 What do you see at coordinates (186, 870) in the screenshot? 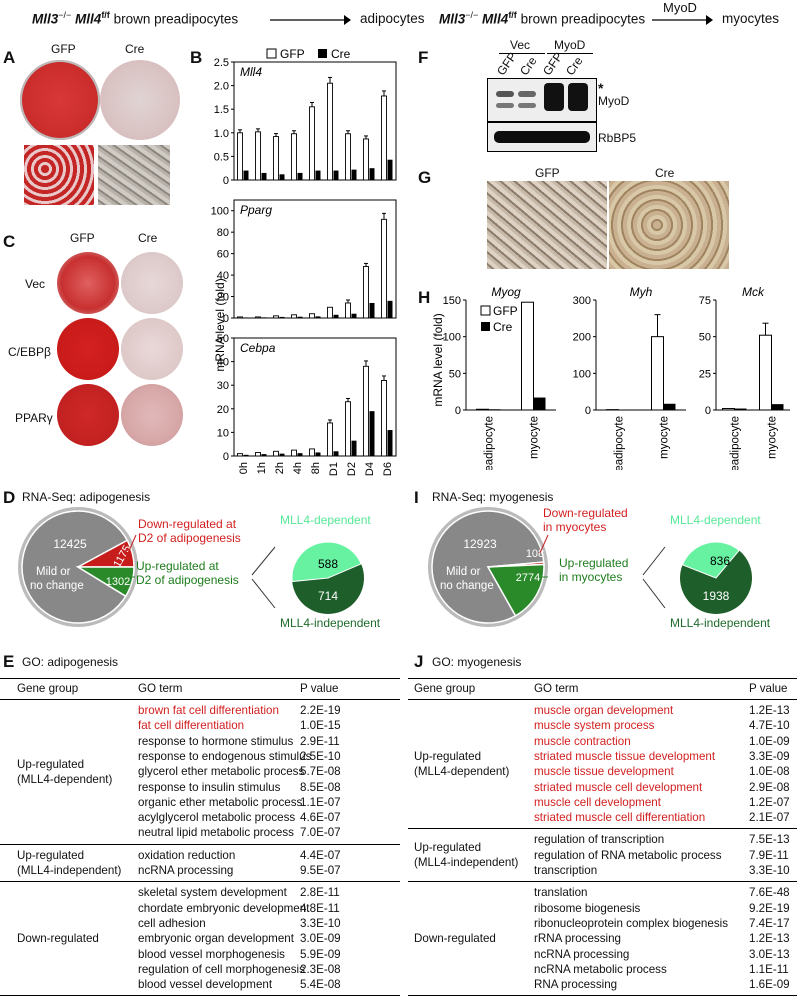
I see `go-term-cell: ncRNA processing` at bounding box center [186, 870].